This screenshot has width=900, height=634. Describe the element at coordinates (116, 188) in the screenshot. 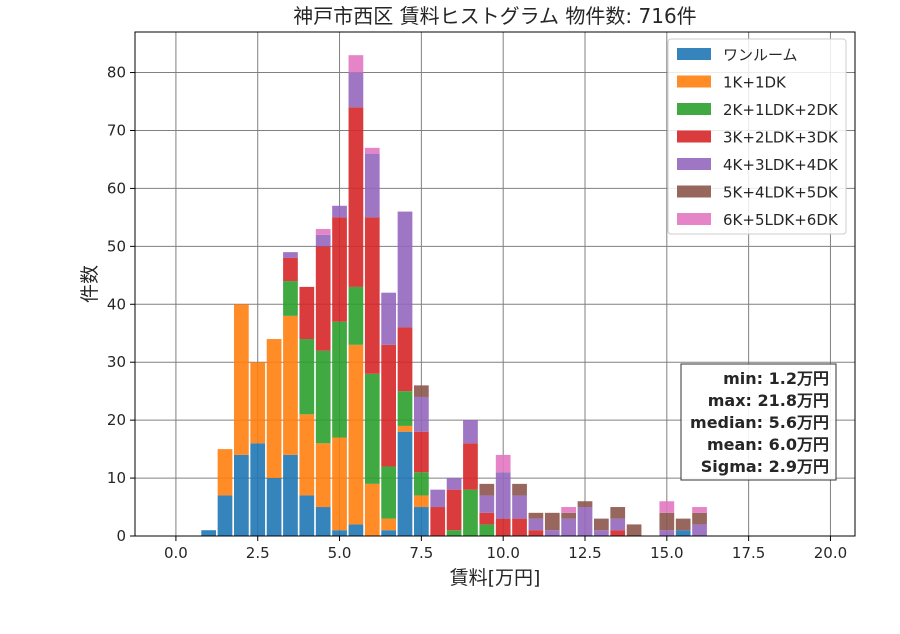

I see `y-tick-label: 60` at that location.